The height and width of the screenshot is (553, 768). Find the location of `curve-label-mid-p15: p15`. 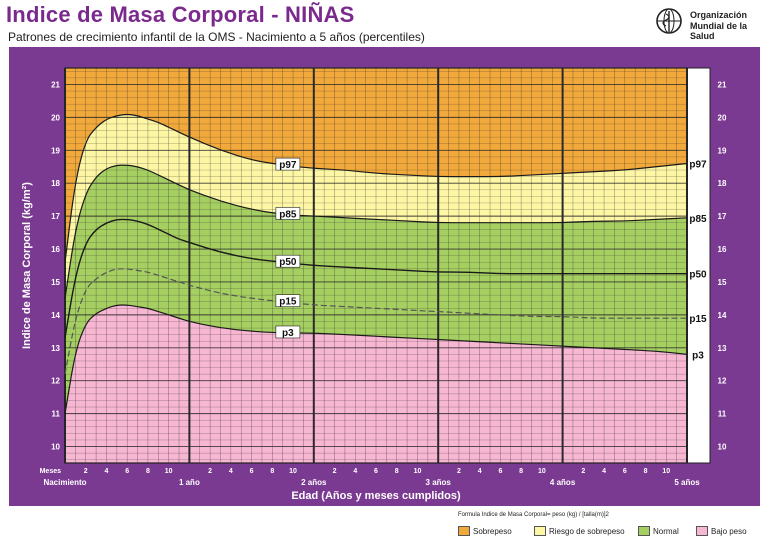

curve-label-mid-p15: p15 is located at coordinates (288, 301).